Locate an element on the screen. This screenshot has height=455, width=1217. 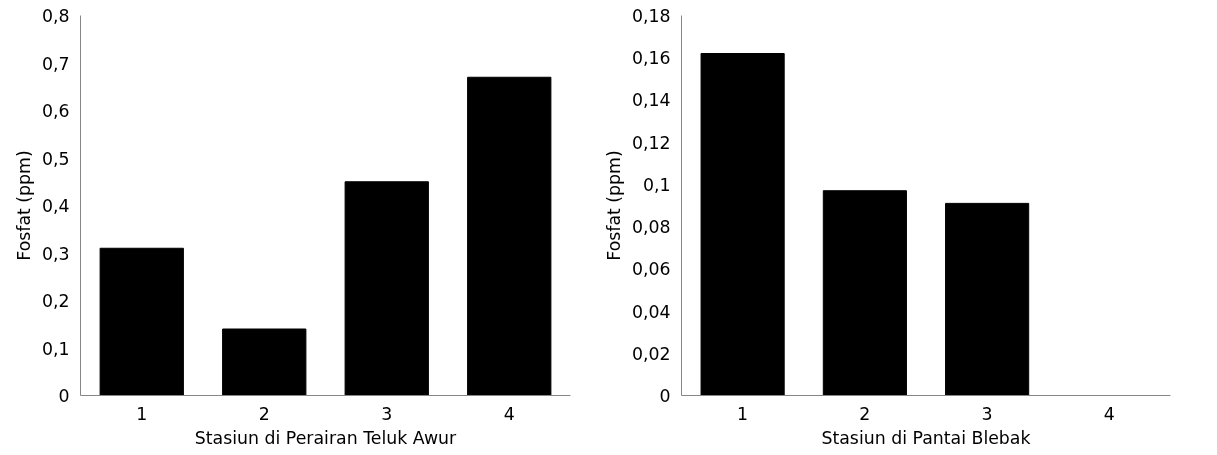
y-tick-label: 0,18 is located at coordinates (651, 16).